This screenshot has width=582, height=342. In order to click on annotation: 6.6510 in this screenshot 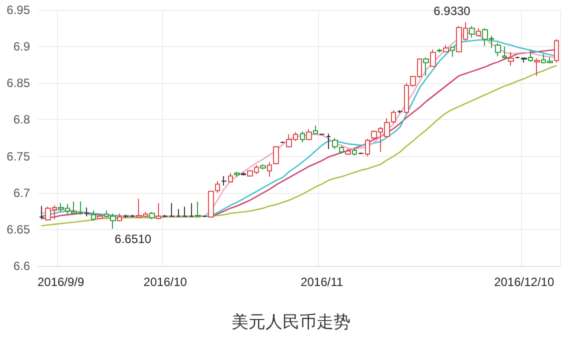, I will do `click(133, 239)`.